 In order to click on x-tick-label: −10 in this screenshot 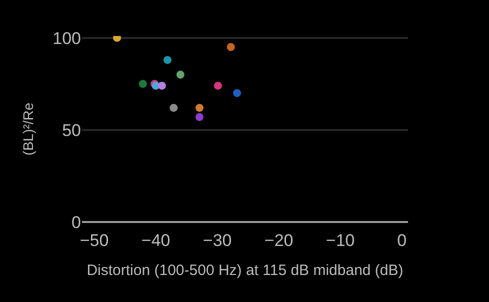, I will do `click(340, 240)`.